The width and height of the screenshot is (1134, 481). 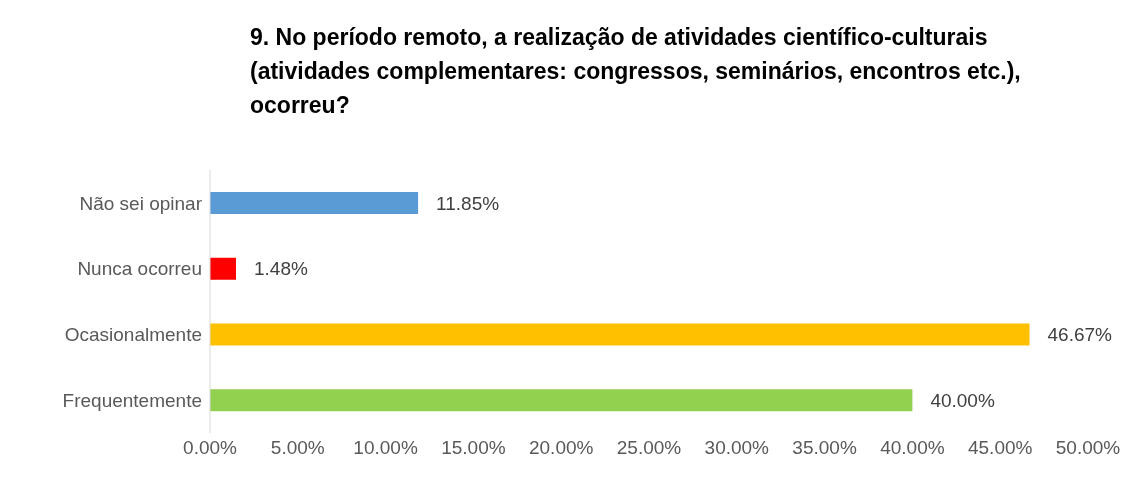 What do you see at coordinates (649, 448) in the screenshot?
I see `x-tick-label: 25.00%` at bounding box center [649, 448].